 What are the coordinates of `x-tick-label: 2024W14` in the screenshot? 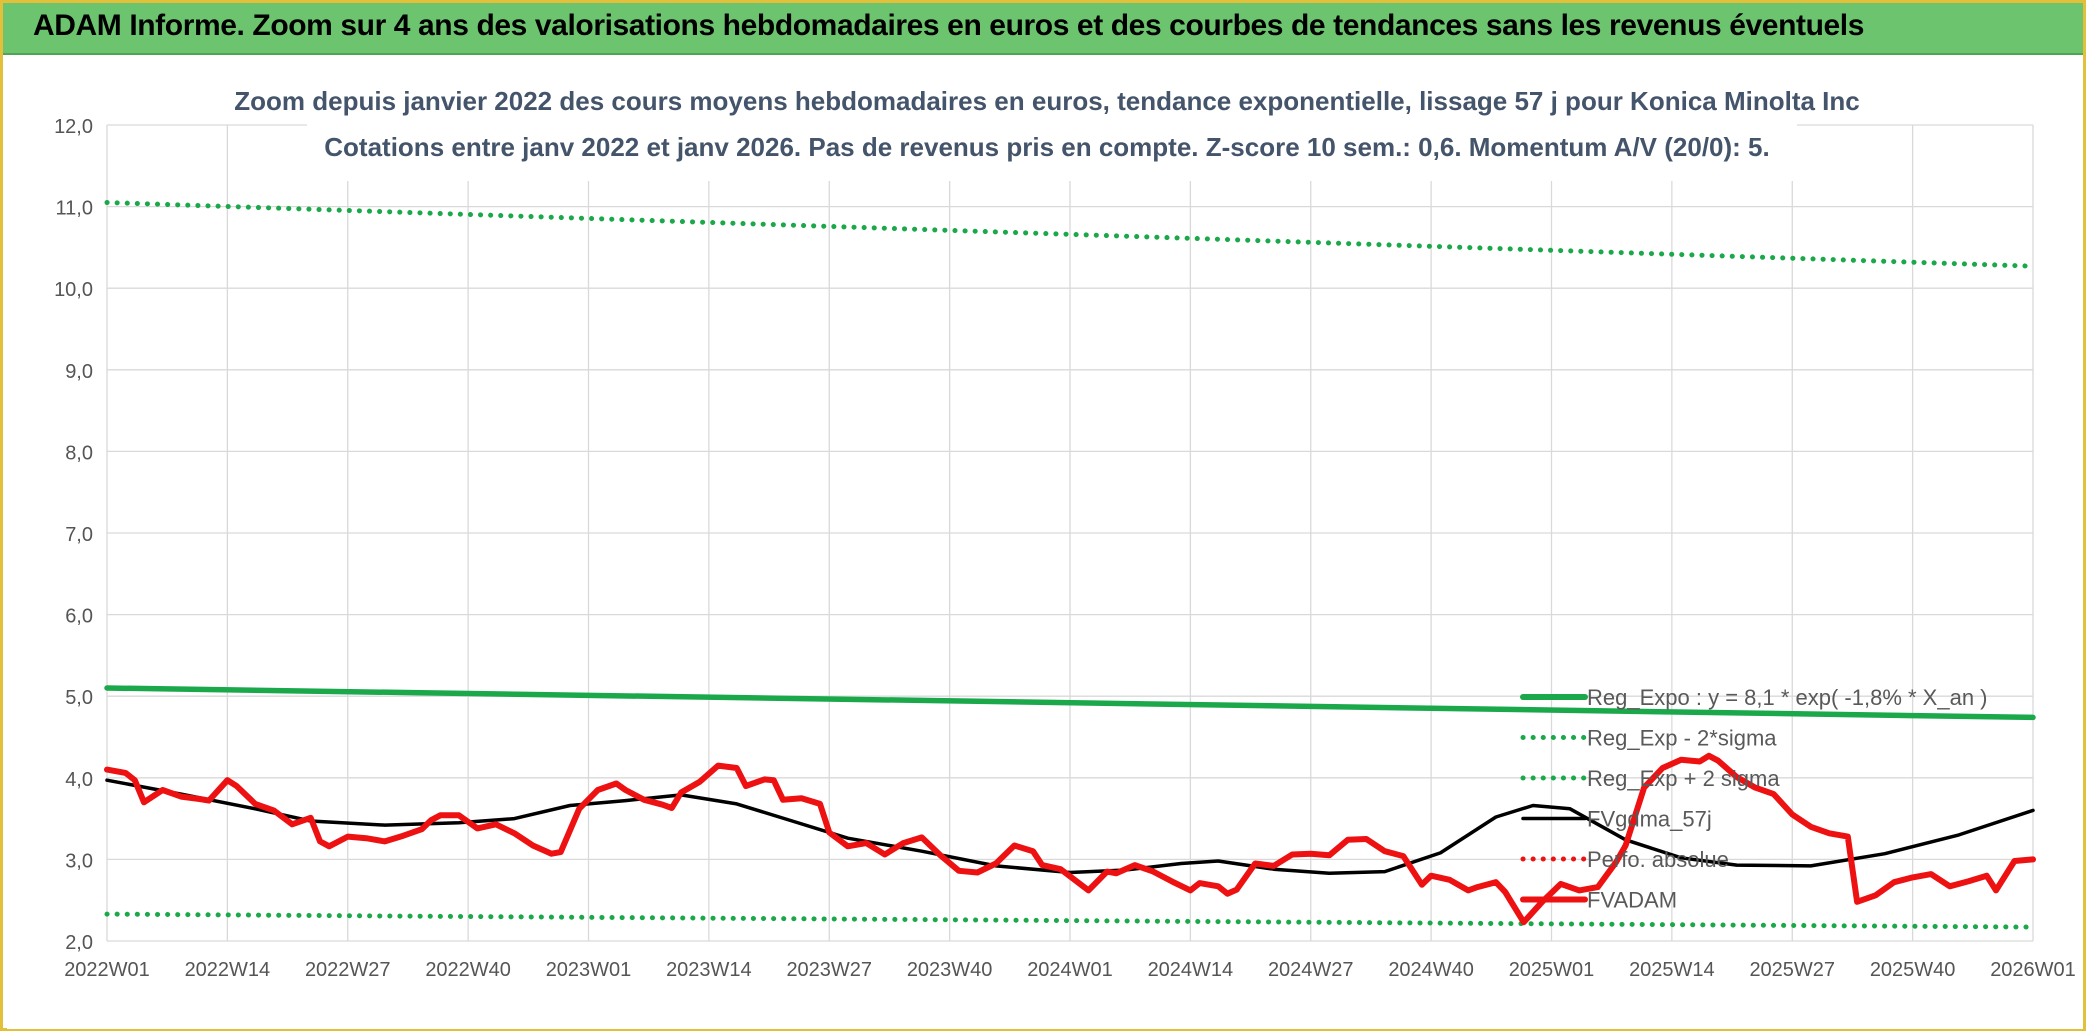 It's located at (1191, 970).